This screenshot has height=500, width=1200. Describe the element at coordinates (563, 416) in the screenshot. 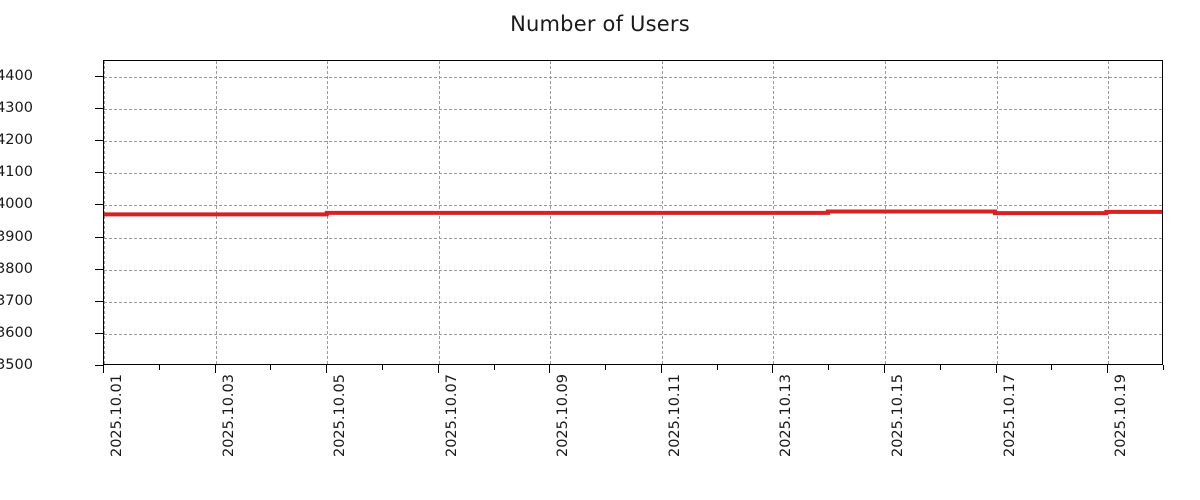

I see `x-axis-tick-label: 2025.10.09` at that location.